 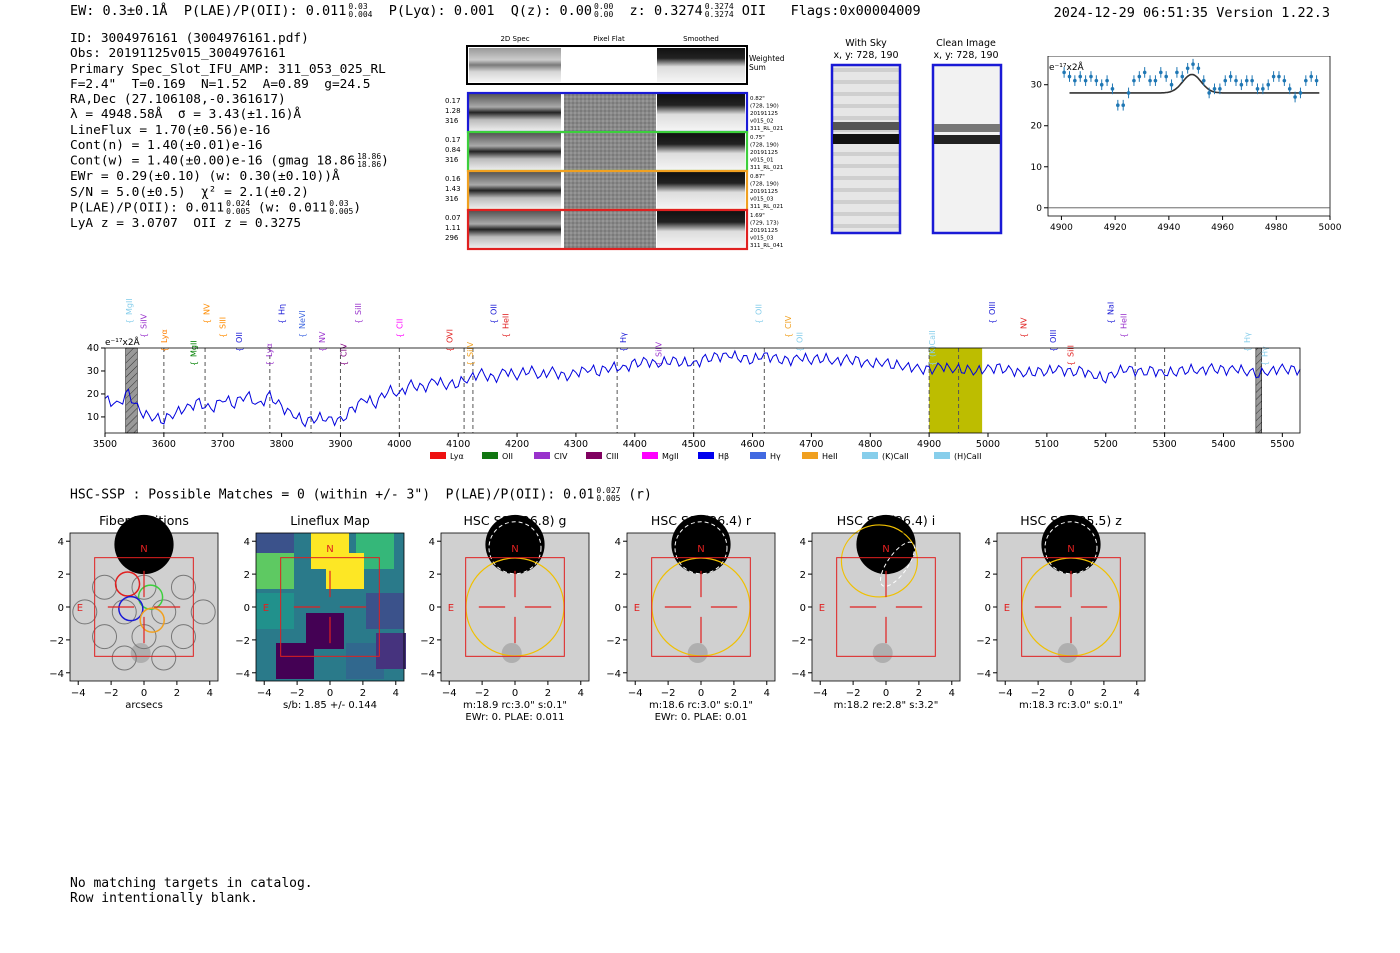 I want to click on cutout-row-meta: 311_RL_021, so click(x=766, y=168).